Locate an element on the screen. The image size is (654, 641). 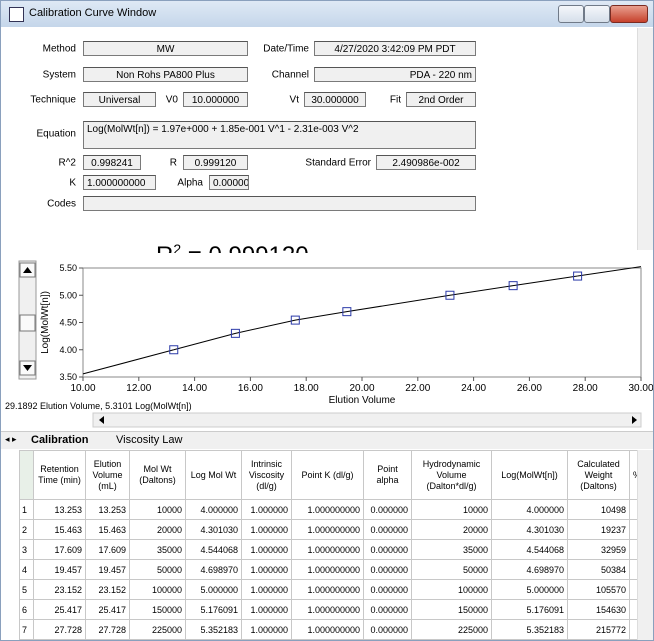
field-value: 2.490986e-002 is located at coordinates (426, 162).